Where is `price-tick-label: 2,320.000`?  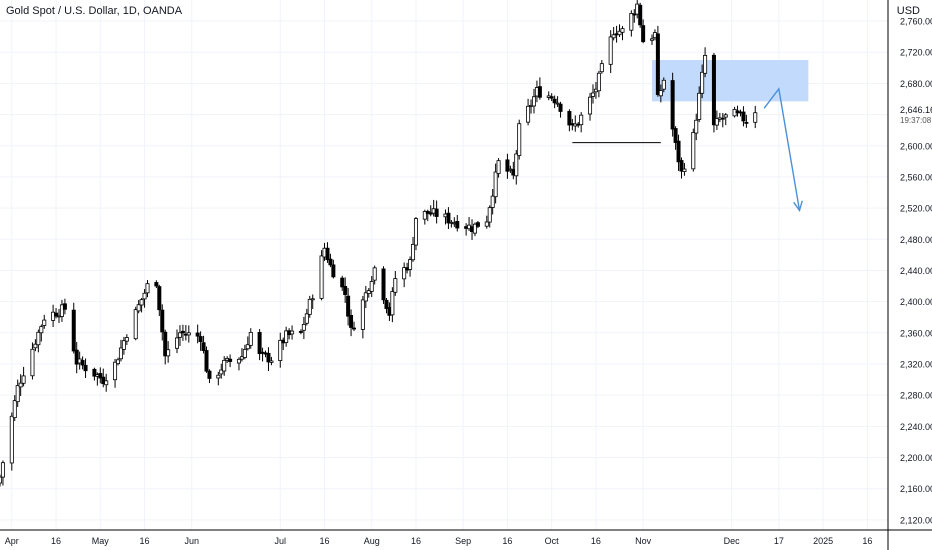
price-tick-label: 2,320.000 is located at coordinates (916, 364).